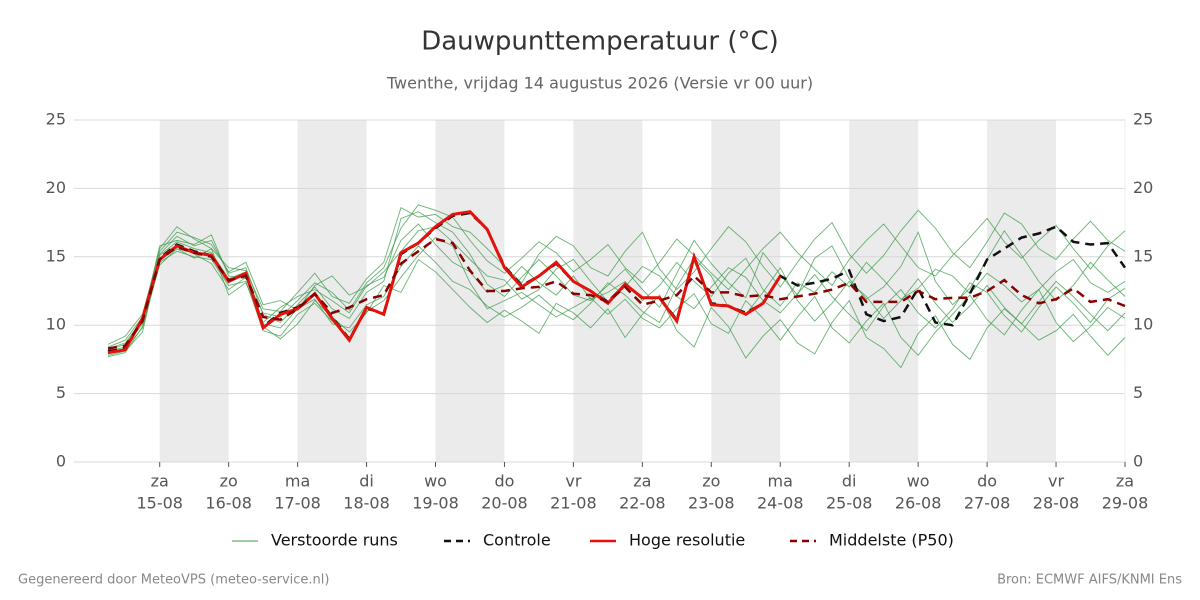  I want to click on footer-right: Bron: ECMWF AIFS/KNMI Ens, so click(1089, 580).